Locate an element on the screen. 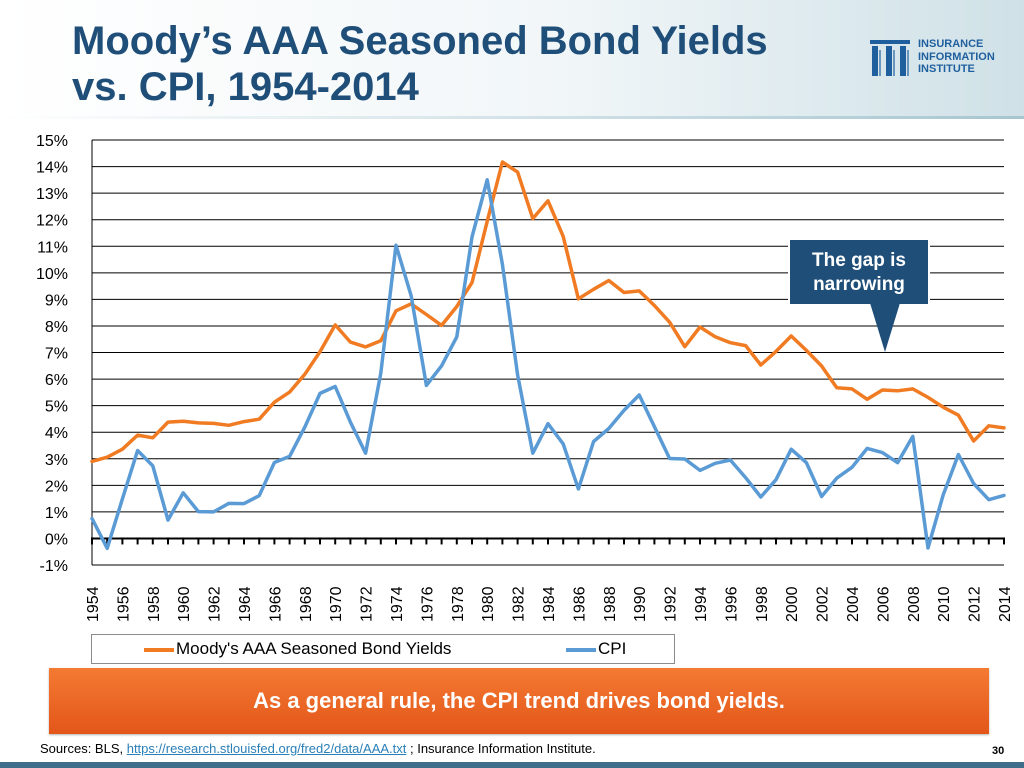  callout-pointer is located at coordinates (885, 327).